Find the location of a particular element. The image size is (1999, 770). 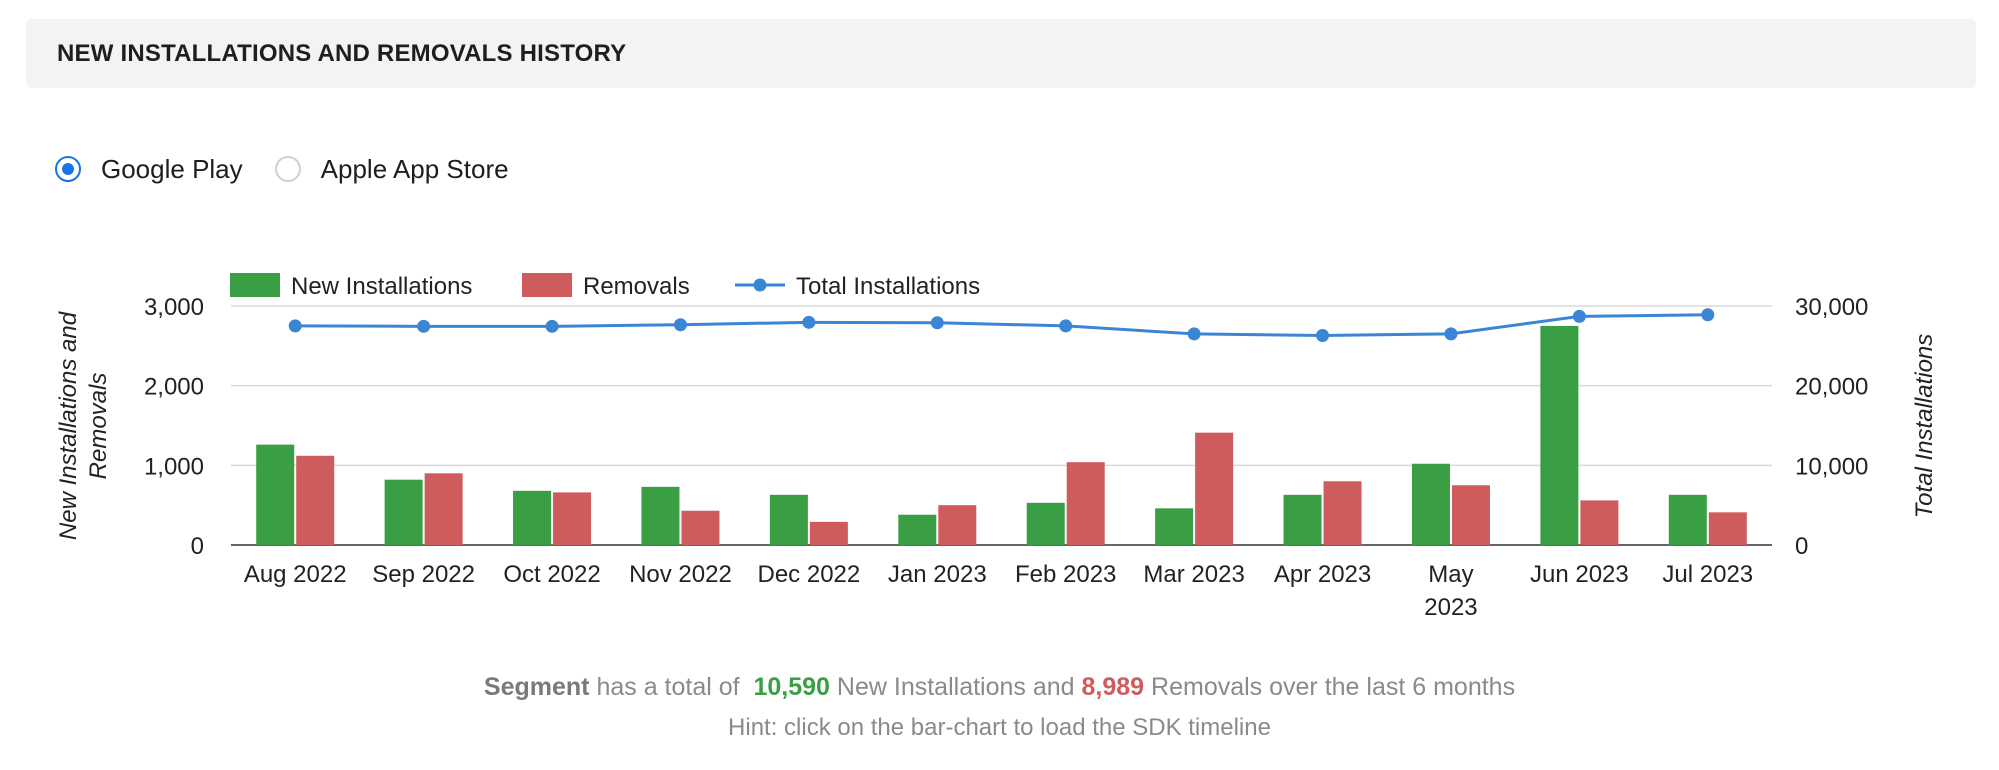

legend-new-installations: New Installations is located at coordinates (351, 286).